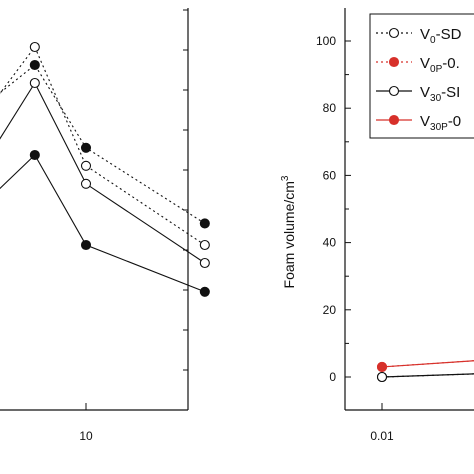 The height and width of the screenshot is (474, 474). I want to click on right-y-tick-labels: 0 20 40 60 80 100, so click(326, 209).